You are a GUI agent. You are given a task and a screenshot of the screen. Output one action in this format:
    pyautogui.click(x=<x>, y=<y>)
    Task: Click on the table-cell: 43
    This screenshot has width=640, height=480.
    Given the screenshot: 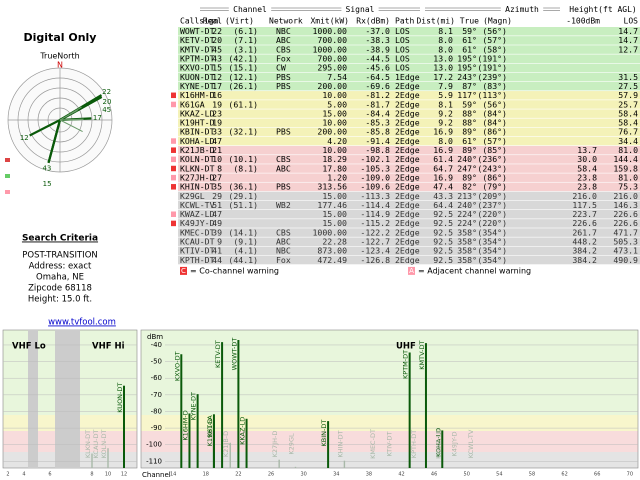 What is the action you would take?
    pyautogui.click(x=217, y=59)
    